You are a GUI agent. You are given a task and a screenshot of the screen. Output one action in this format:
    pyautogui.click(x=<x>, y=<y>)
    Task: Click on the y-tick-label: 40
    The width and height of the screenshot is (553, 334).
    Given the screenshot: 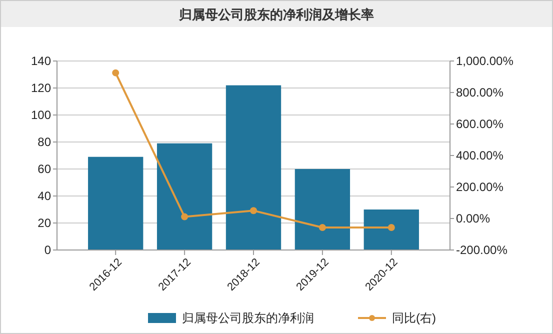 What is the action you would take?
    pyautogui.click(x=45, y=196)
    